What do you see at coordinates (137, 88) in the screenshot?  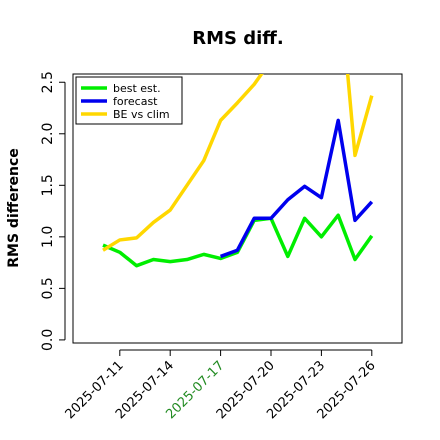 I see `legend-label: best est.` at bounding box center [137, 88].